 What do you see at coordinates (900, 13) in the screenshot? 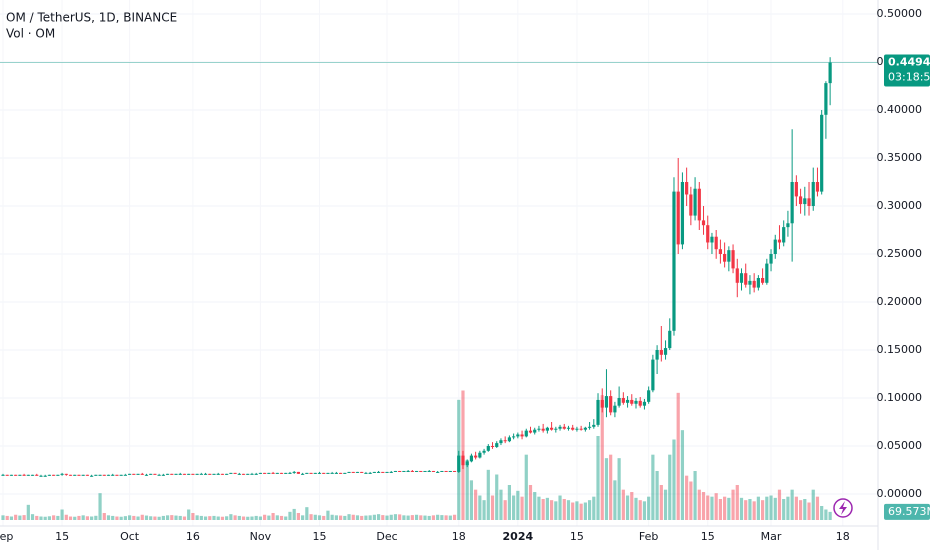
I see `y-tick-label: 0.50000` at bounding box center [900, 13].